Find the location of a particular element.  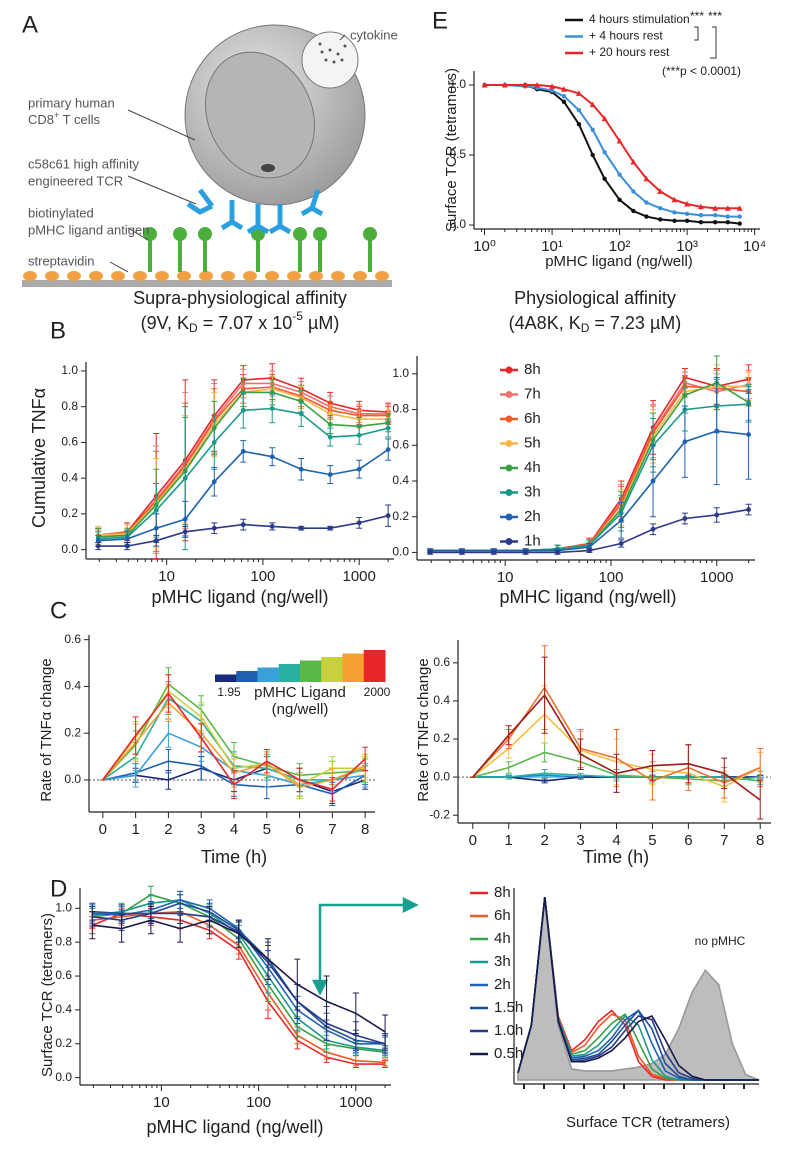

legend-label: 3h is located at coordinates (532, 491).